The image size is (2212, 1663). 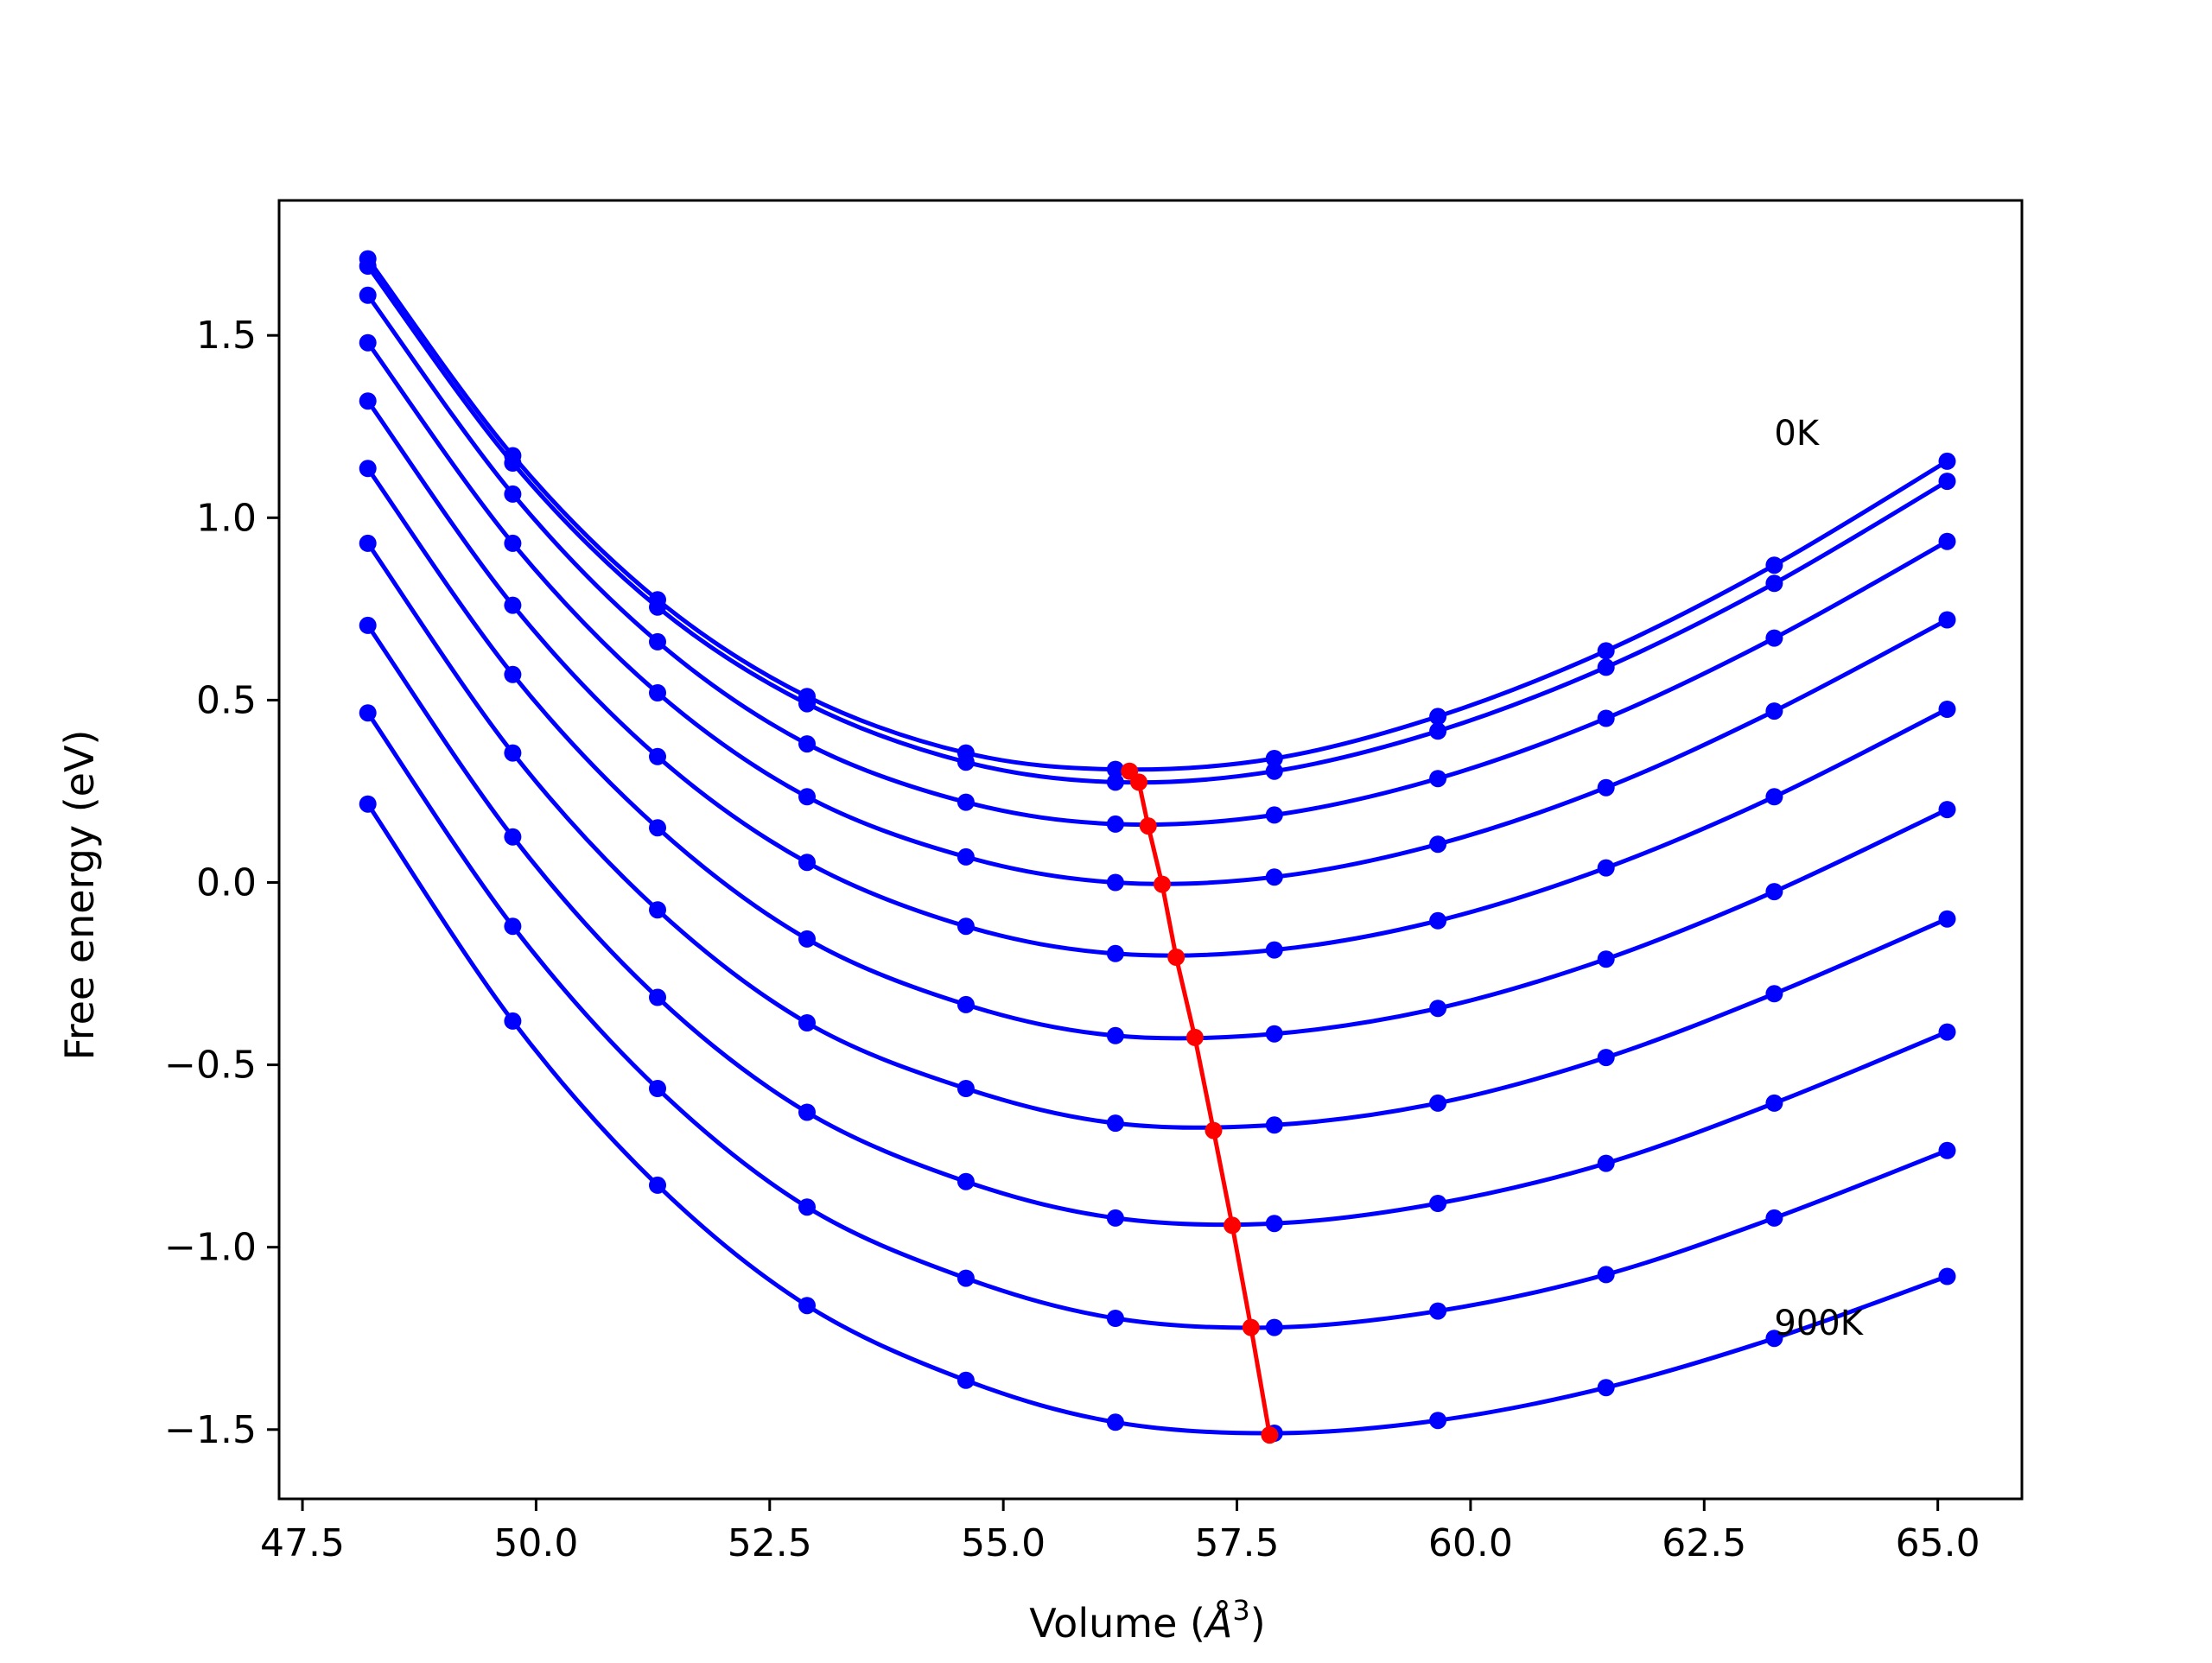 What do you see at coordinates (1200, 1103) in the screenshot?
I see `minima-layer` at bounding box center [1200, 1103].